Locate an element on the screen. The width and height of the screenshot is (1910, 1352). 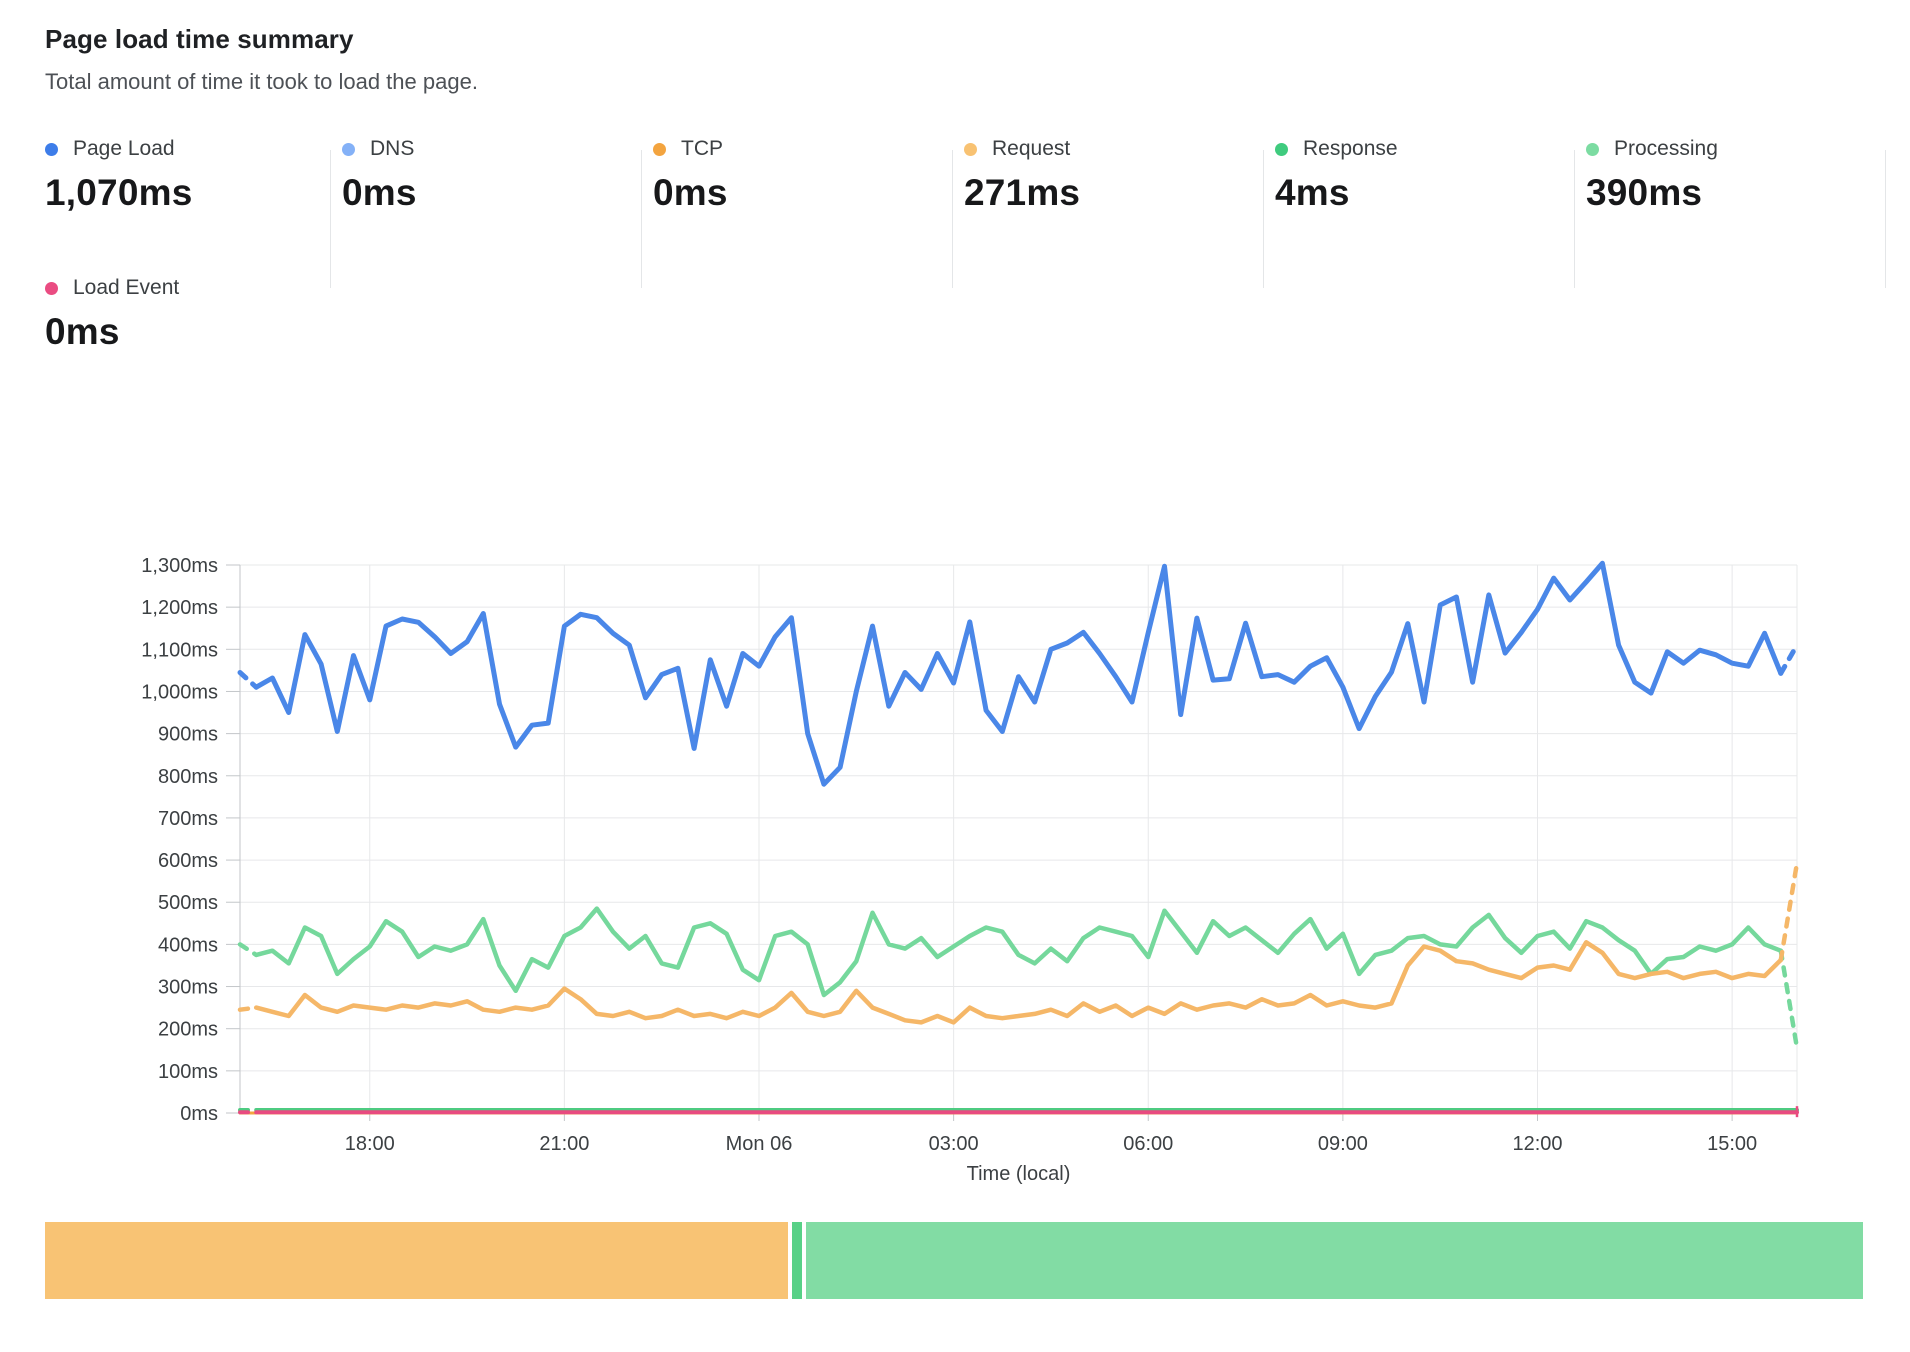
metric-card: Page Load 1,070ms is located at coordinates (187, 175).